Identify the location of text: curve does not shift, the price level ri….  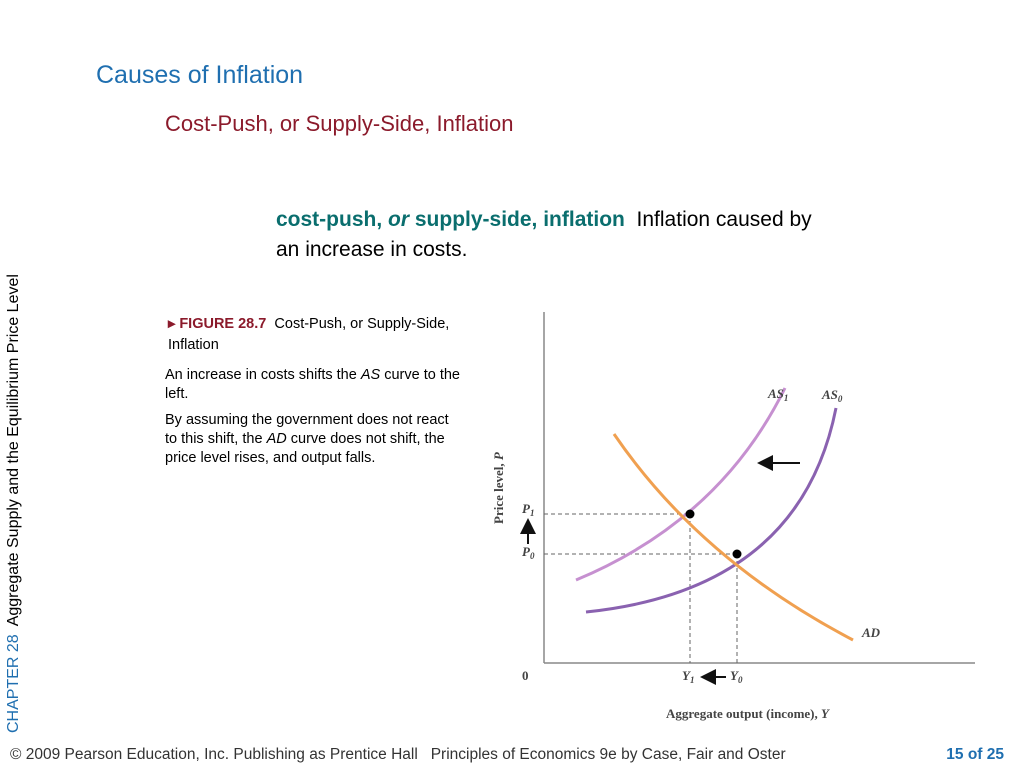
(305, 448).